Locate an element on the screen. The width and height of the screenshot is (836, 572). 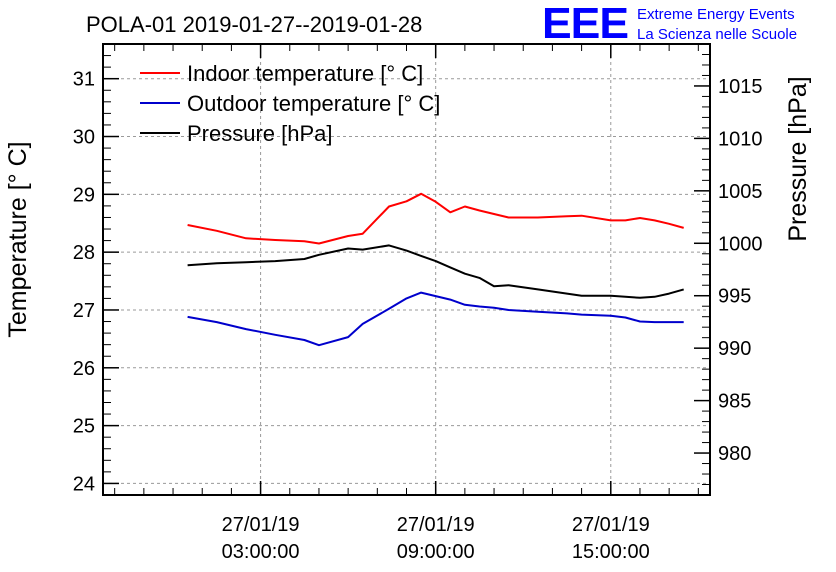
logo-line-1: Extreme Energy Events is located at coordinates (716, 14).